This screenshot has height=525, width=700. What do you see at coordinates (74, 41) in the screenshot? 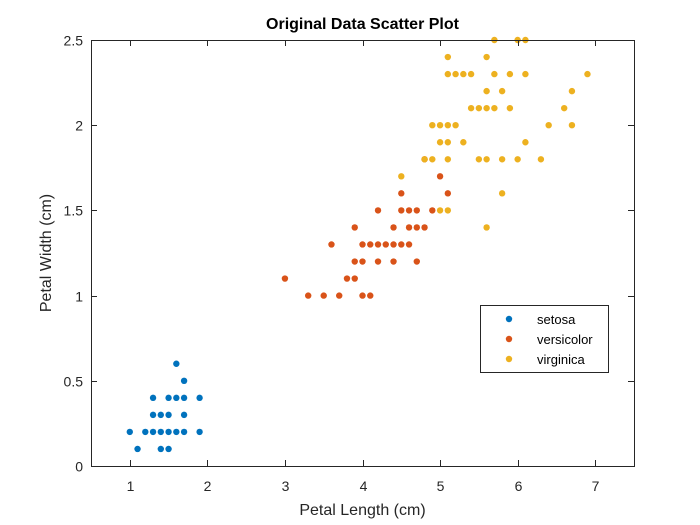
I see `y-tick-label: 2.5` at bounding box center [74, 41].